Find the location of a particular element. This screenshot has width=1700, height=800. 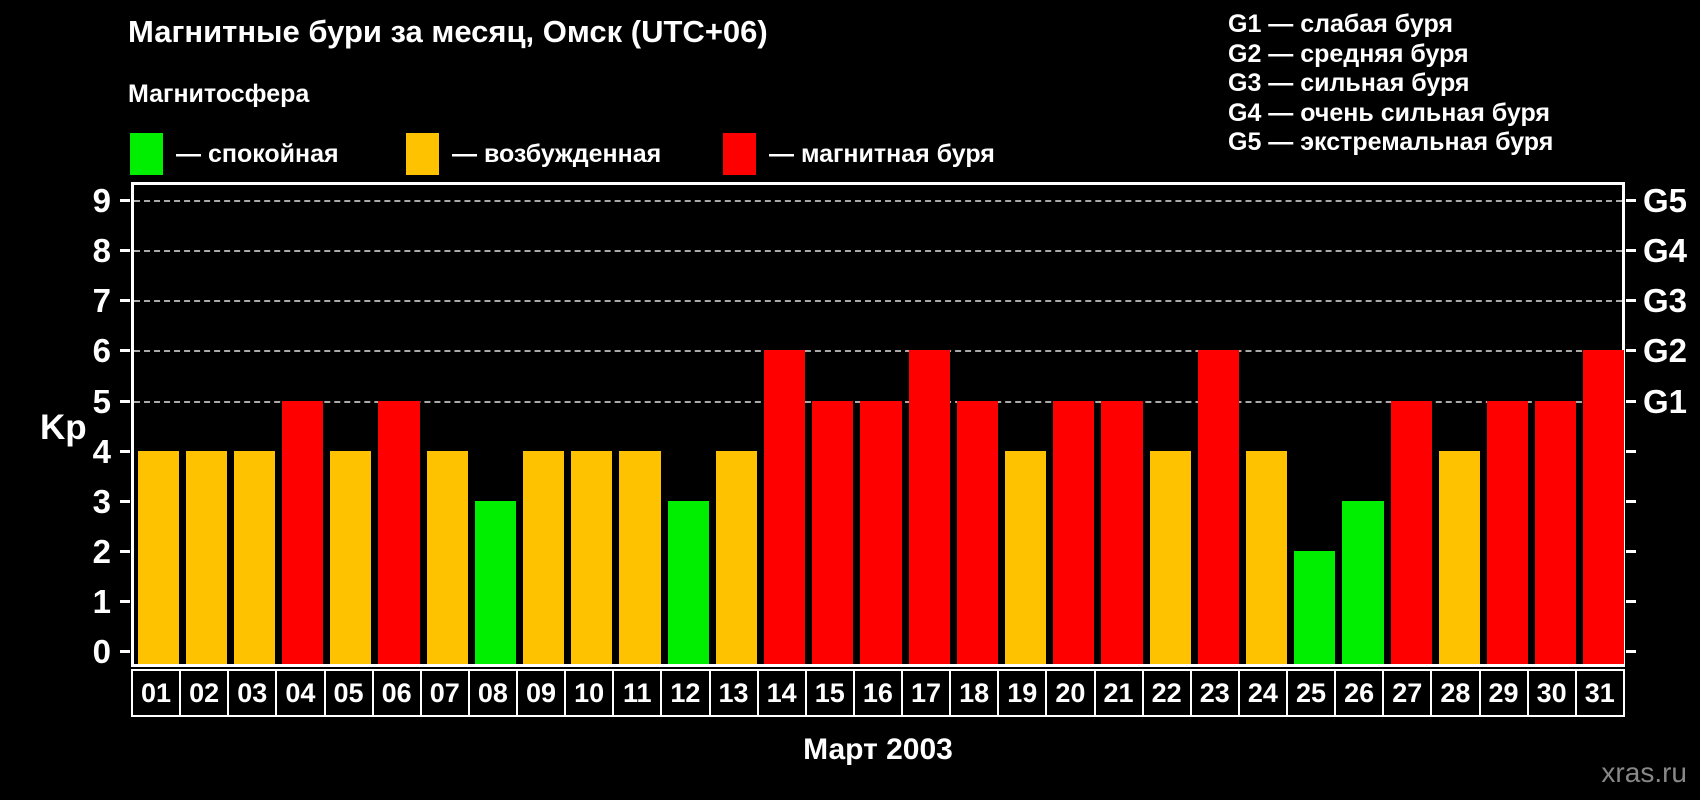

g-legend-line-g4: G4 — очень сильная буря is located at coordinates (1389, 112).